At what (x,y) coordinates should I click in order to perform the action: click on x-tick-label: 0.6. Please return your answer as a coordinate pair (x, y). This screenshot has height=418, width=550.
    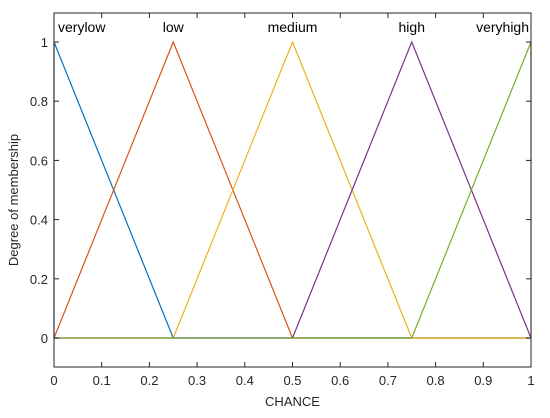
    Looking at the image, I should click on (340, 380).